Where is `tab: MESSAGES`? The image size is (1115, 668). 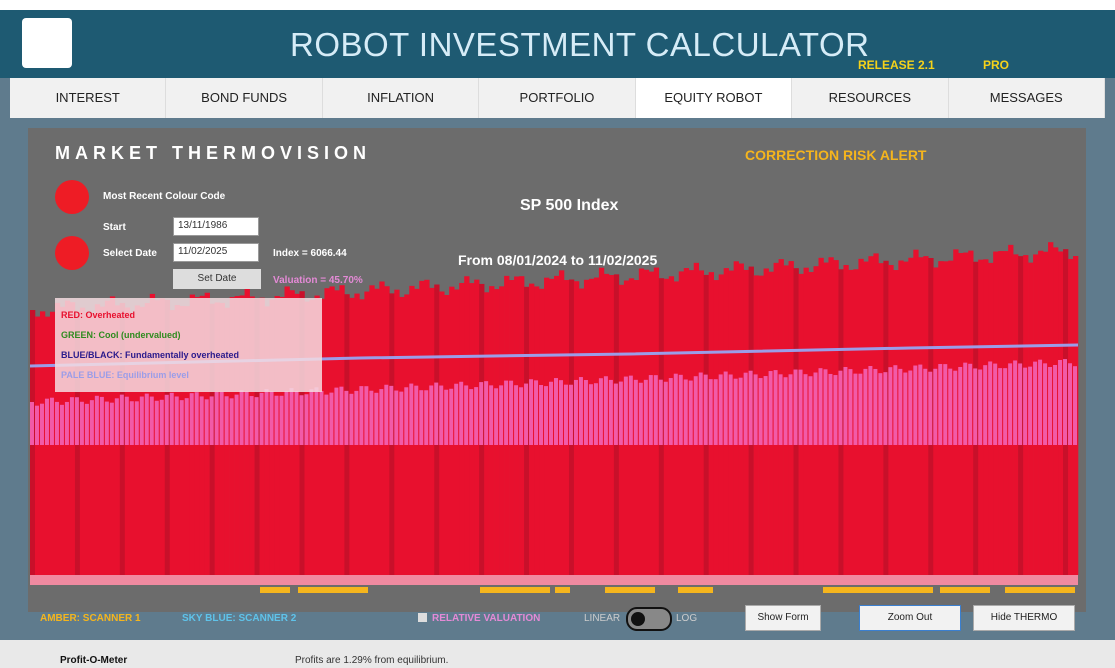
tab: MESSAGES is located at coordinates (1027, 98).